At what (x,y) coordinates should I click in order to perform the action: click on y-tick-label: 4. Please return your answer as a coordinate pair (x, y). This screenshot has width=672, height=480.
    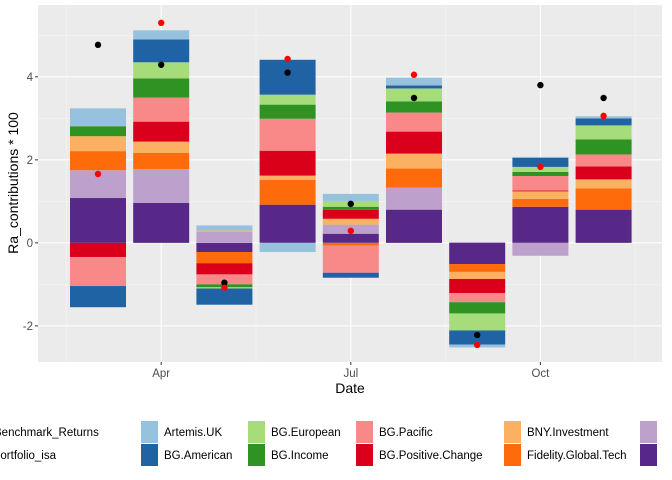
    Looking at the image, I should click on (30, 78).